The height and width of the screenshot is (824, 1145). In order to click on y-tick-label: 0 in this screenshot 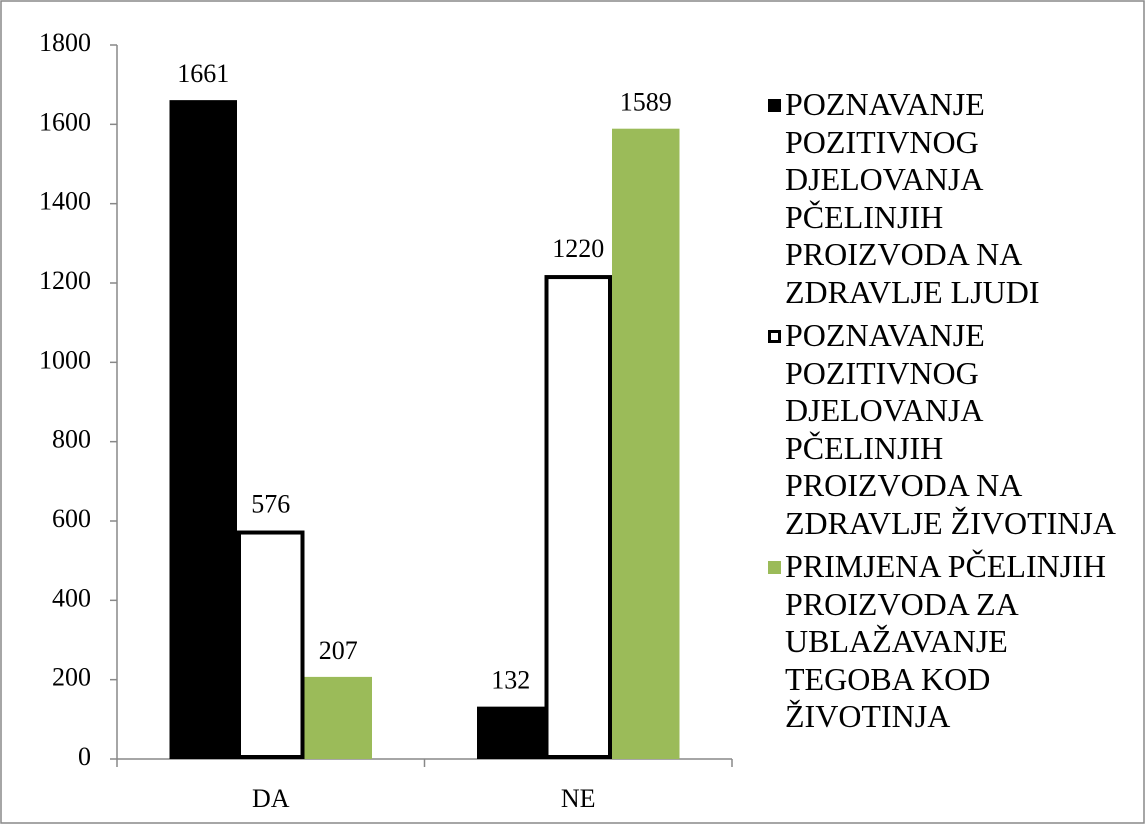, I will do `click(84, 756)`.